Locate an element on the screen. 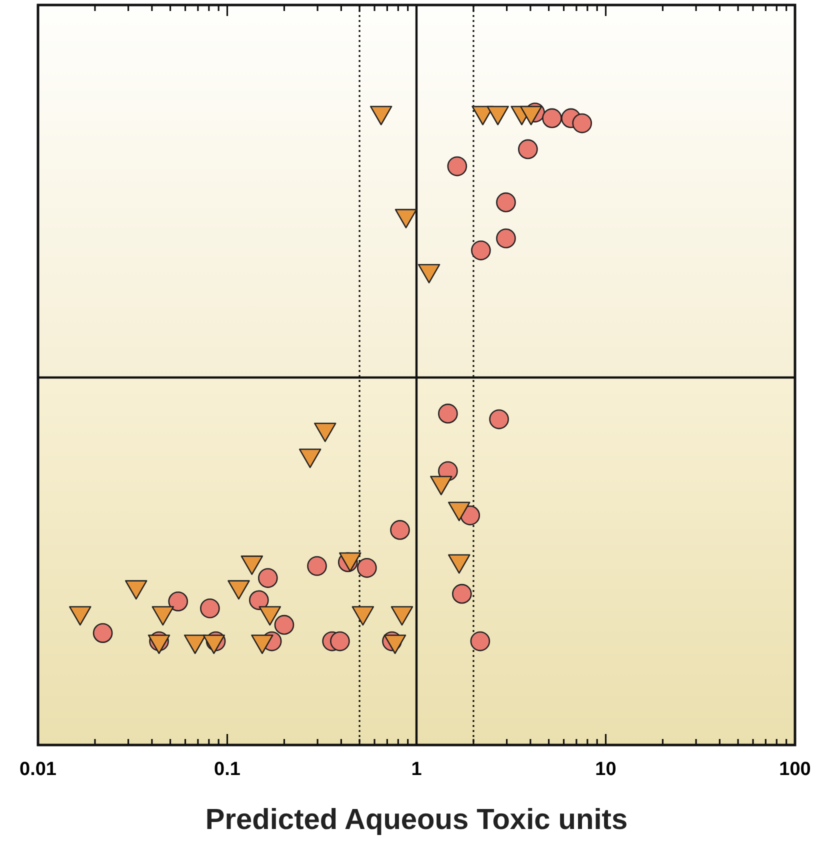  x-tick-label: 0.01 is located at coordinates (38, 769).